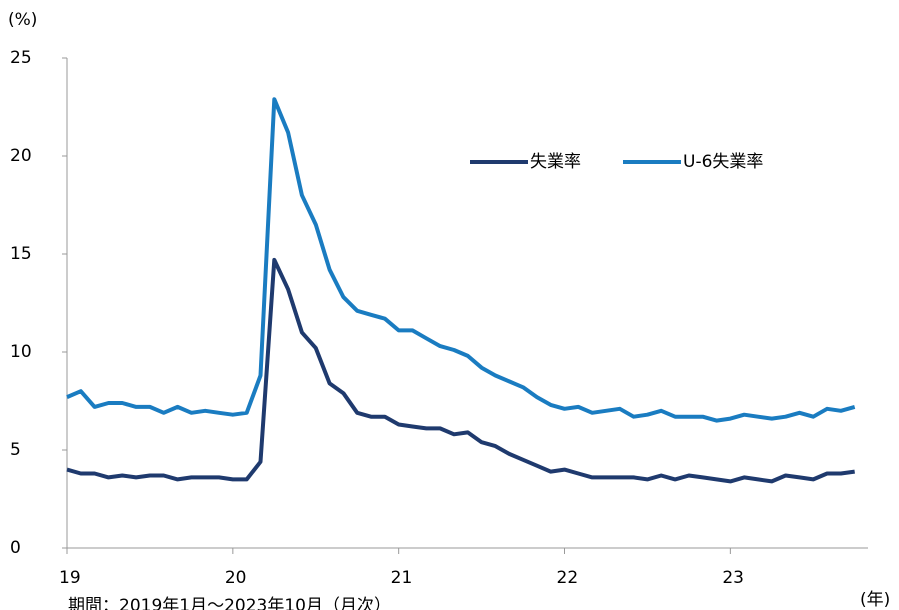 The width and height of the screenshot is (899, 610). I want to click on y-tick-label: 5, so click(15, 450).